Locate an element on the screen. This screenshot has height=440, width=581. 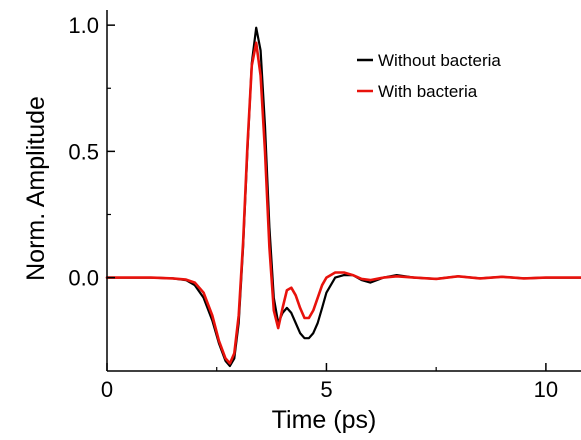
legend: Without bacteria With bacteria is located at coordinates (429, 76).